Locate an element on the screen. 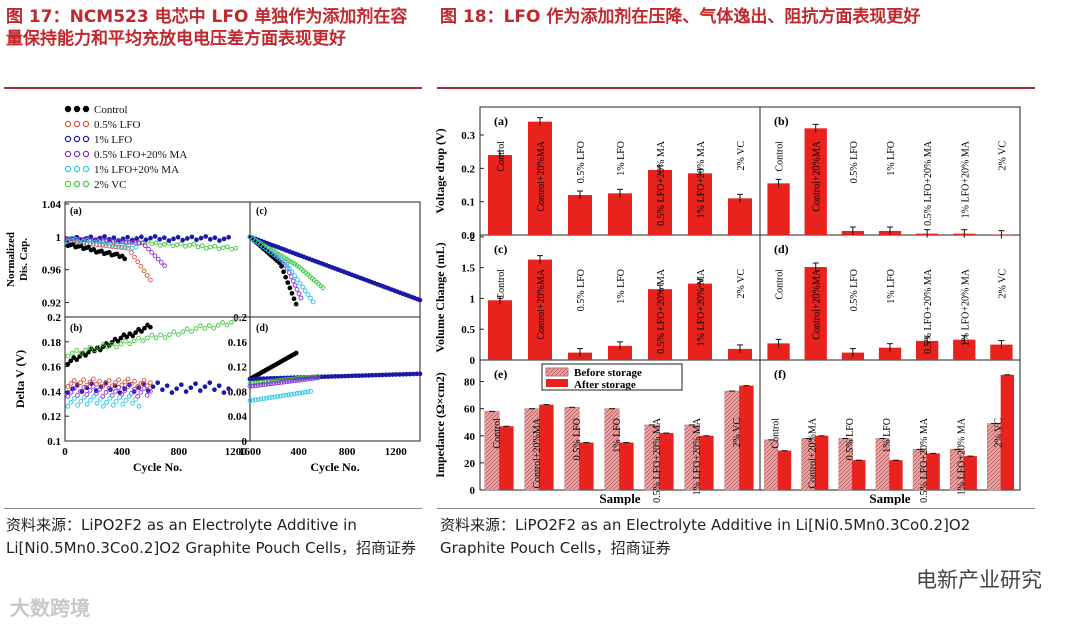 Image resolution: width=1080 pixels, height=625 pixels. y-tick-label: 0.2 is located at coordinates (54, 318).